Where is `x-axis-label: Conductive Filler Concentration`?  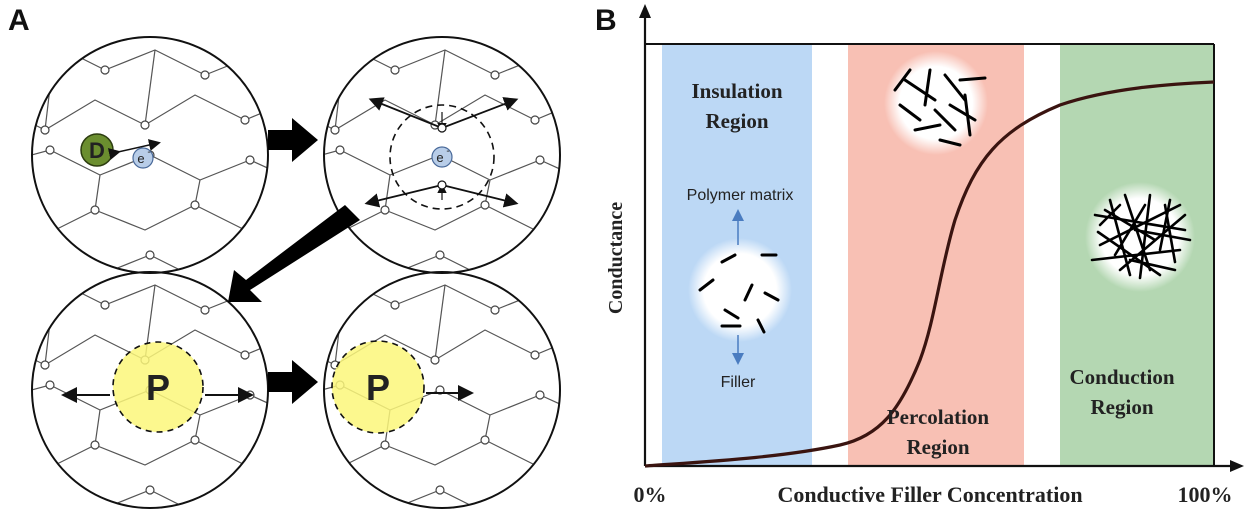 x-axis-label: Conductive Filler Concentration is located at coordinates (929, 494).